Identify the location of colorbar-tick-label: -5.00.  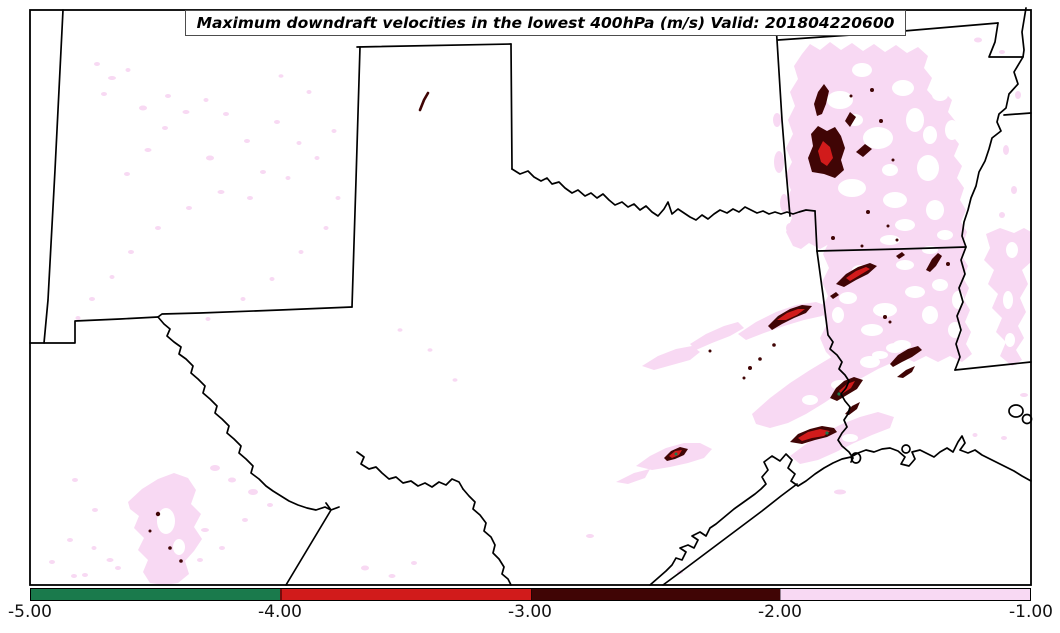
(30, 612).